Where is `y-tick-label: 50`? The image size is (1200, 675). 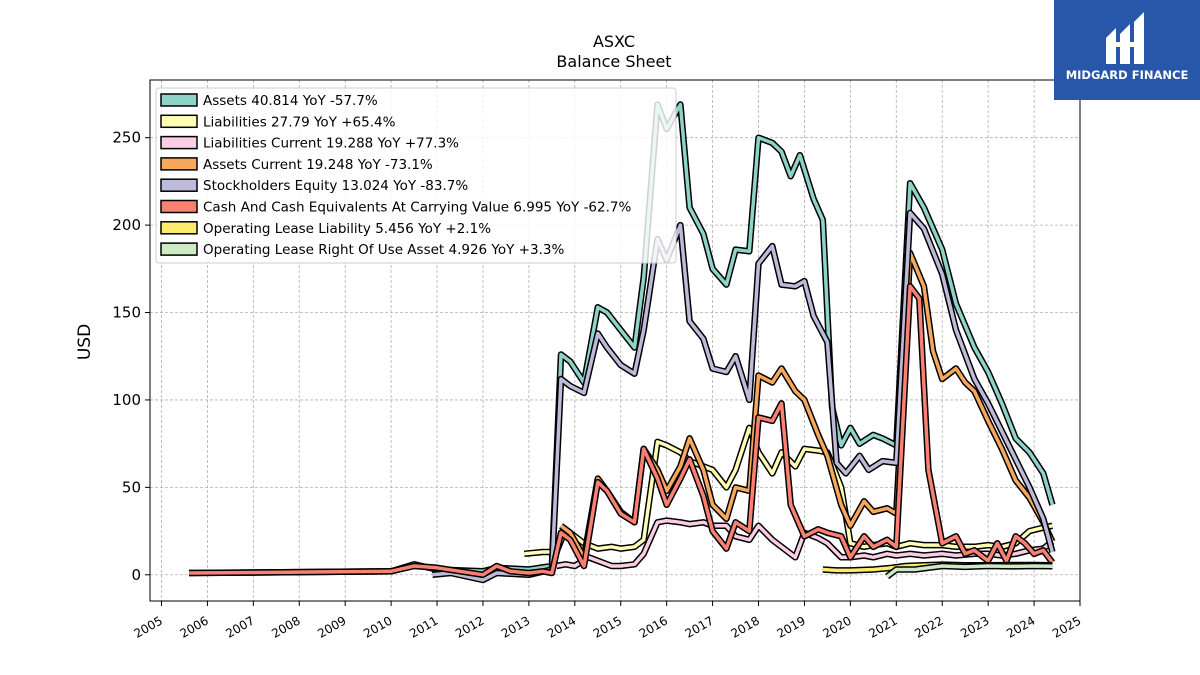 y-tick-label: 50 is located at coordinates (131, 487).